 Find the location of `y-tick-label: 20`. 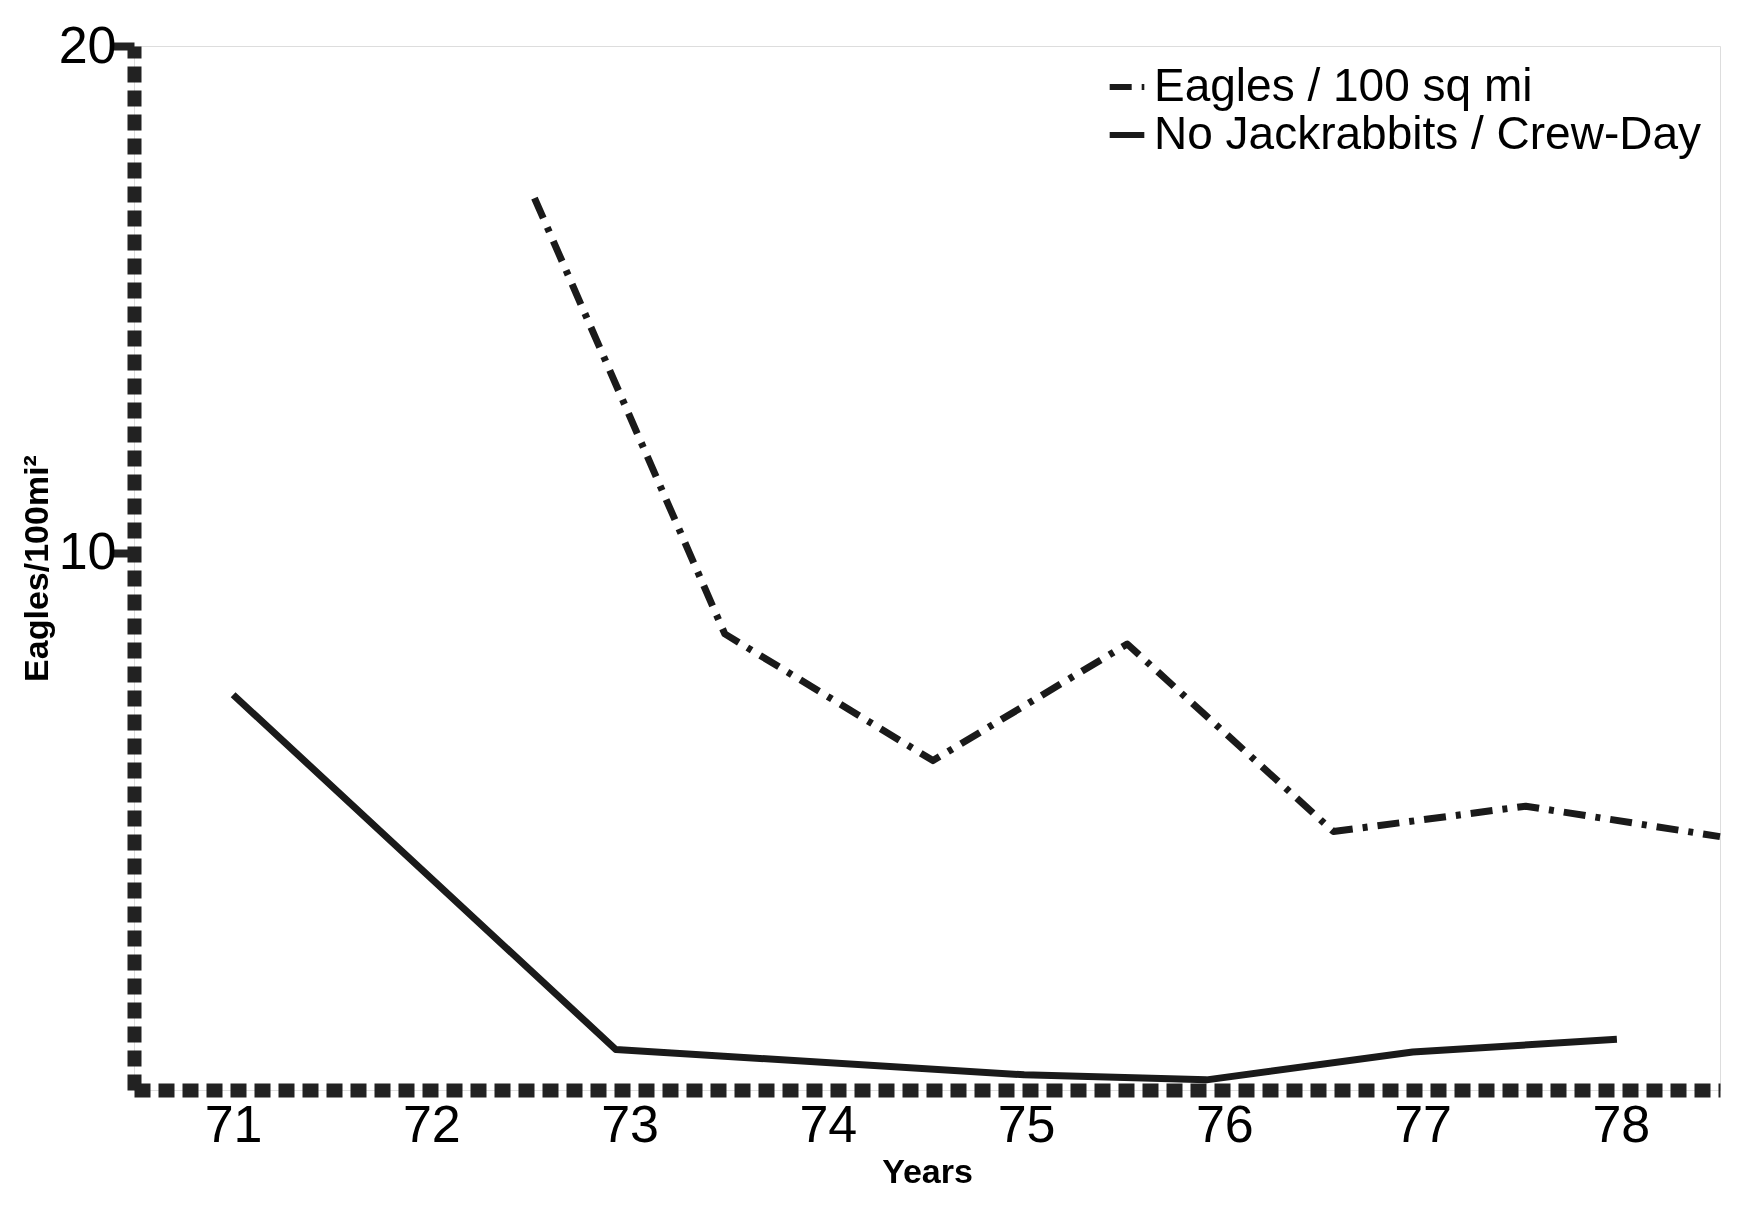

y-tick-label: 20 is located at coordinates (87, 44).